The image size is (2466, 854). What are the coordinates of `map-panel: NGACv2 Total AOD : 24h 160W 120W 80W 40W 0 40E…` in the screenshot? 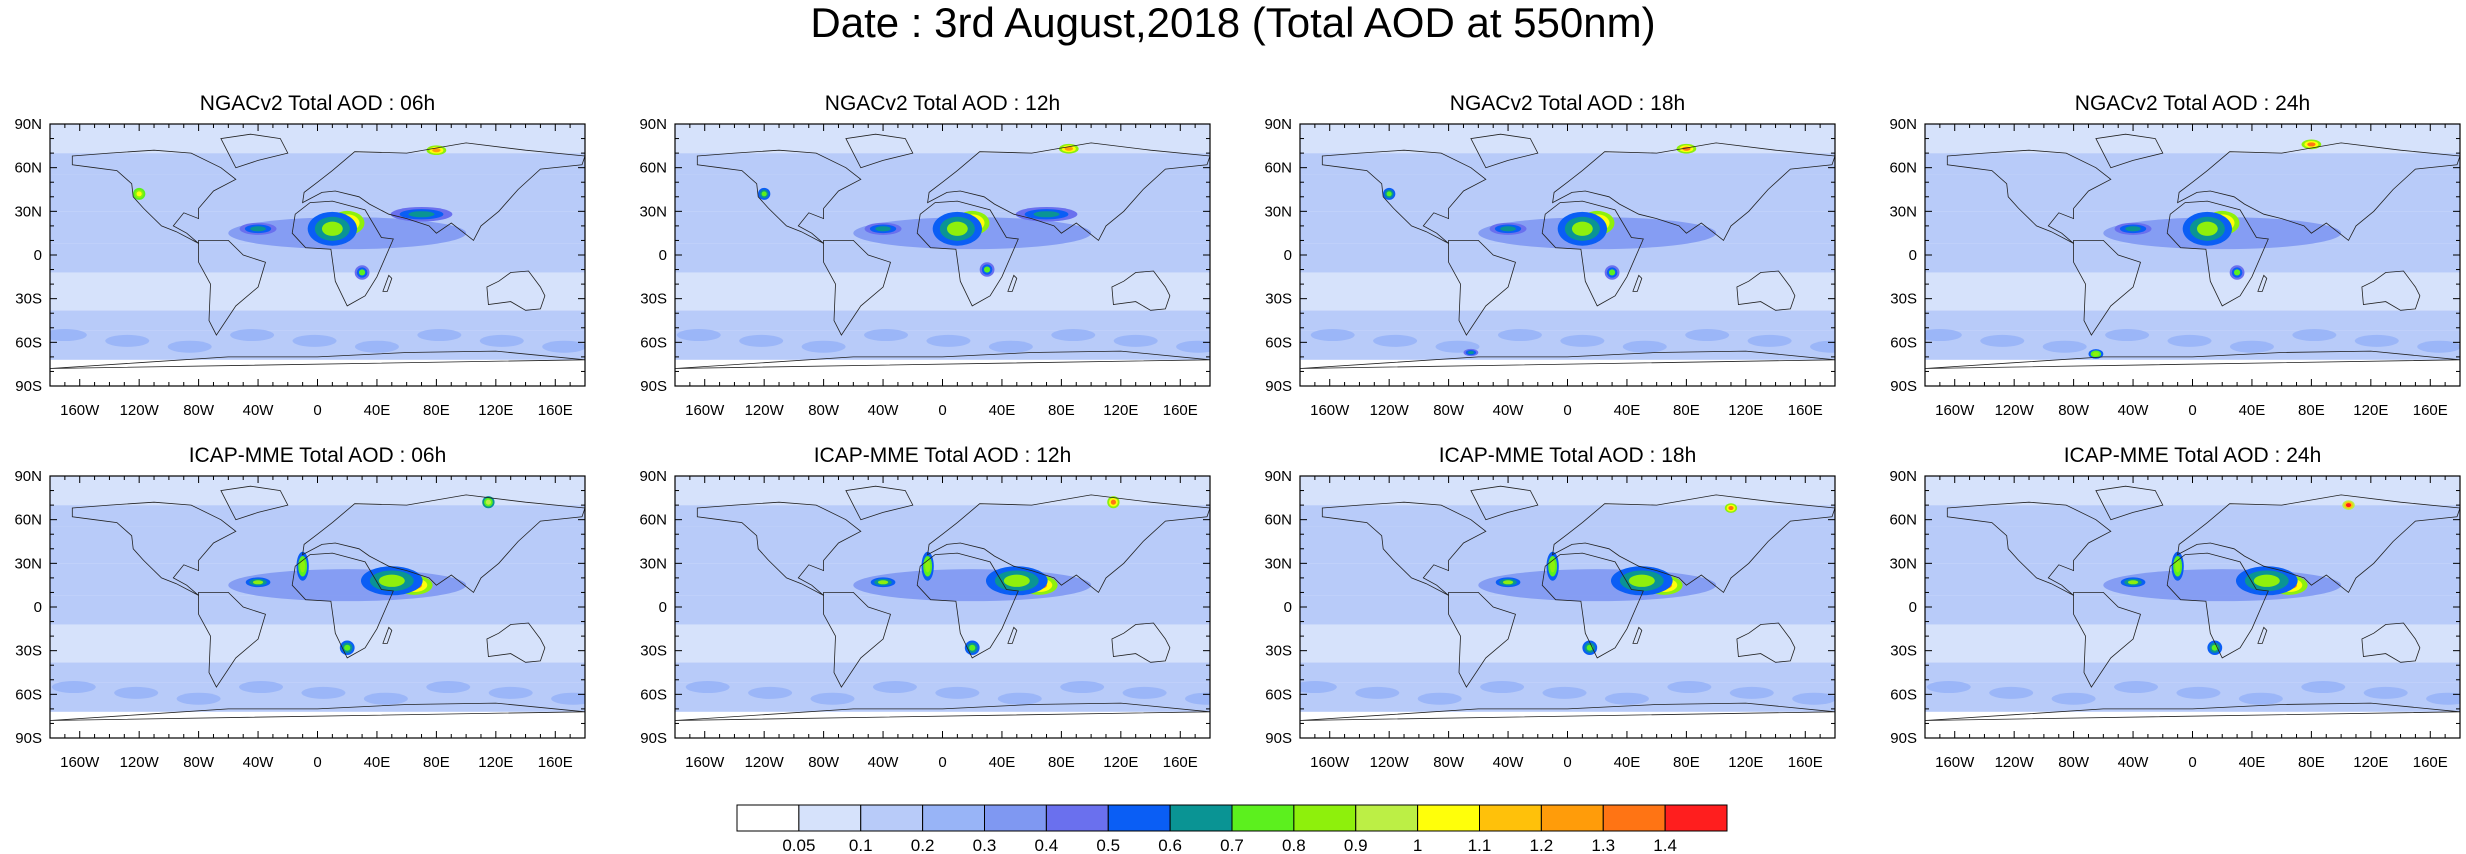 It's located at (2170, 262).